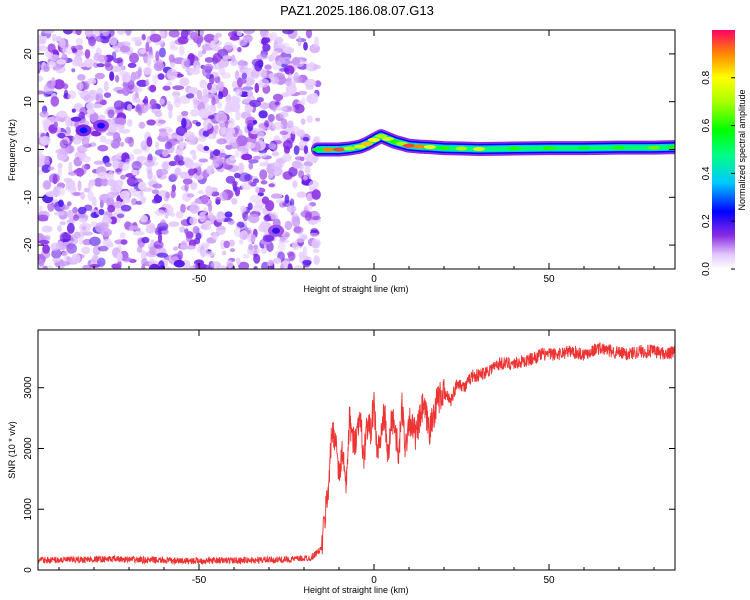 This screenshot has height=600, width=750. I want to click on y-tick-label: -10, so click(28, 197).